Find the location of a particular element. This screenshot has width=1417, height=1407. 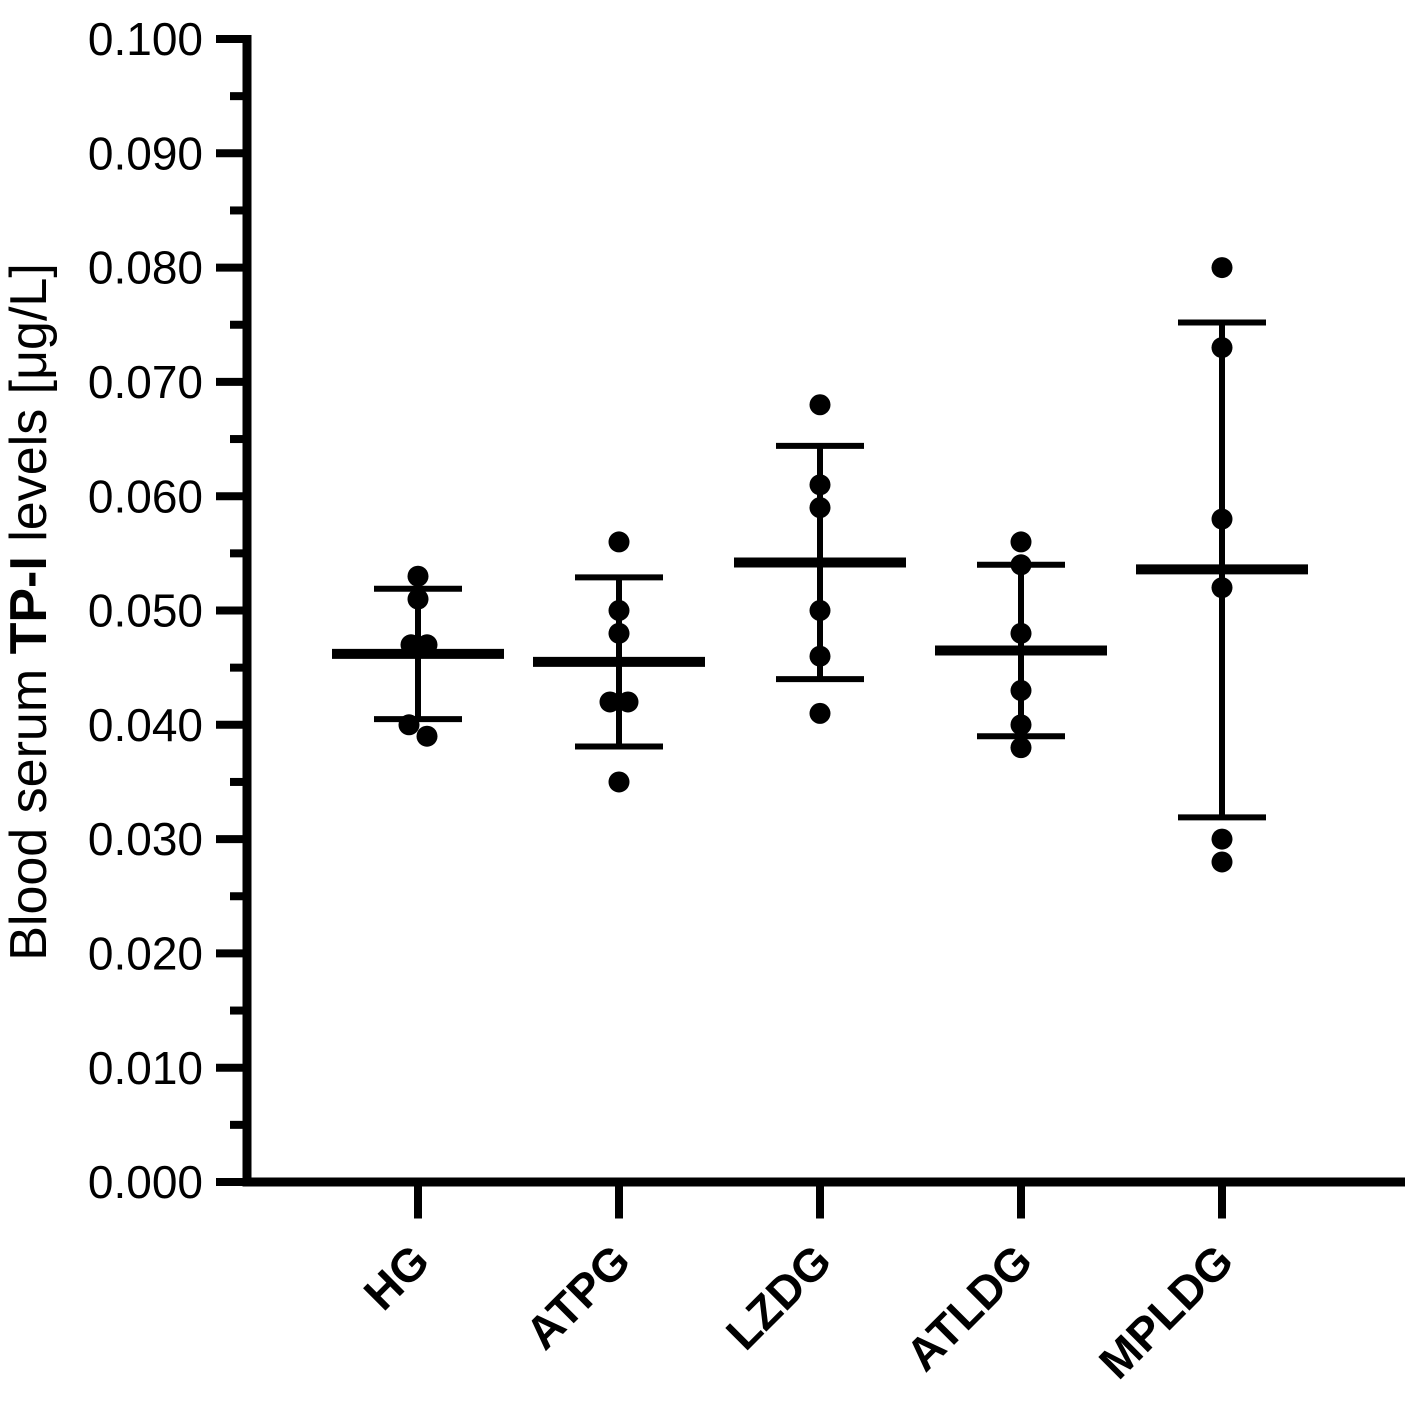

y-axis-title-pre: Blood serum is located at coordinates (29, 807).